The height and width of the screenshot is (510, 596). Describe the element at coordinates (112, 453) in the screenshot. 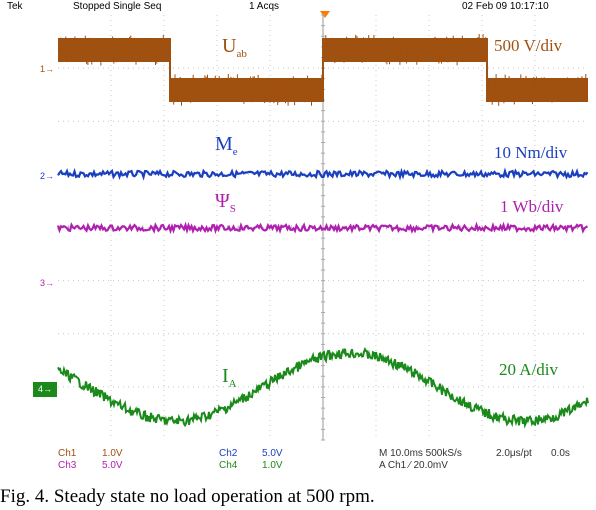

I see `ch1-scale: 1.0V` at that location.